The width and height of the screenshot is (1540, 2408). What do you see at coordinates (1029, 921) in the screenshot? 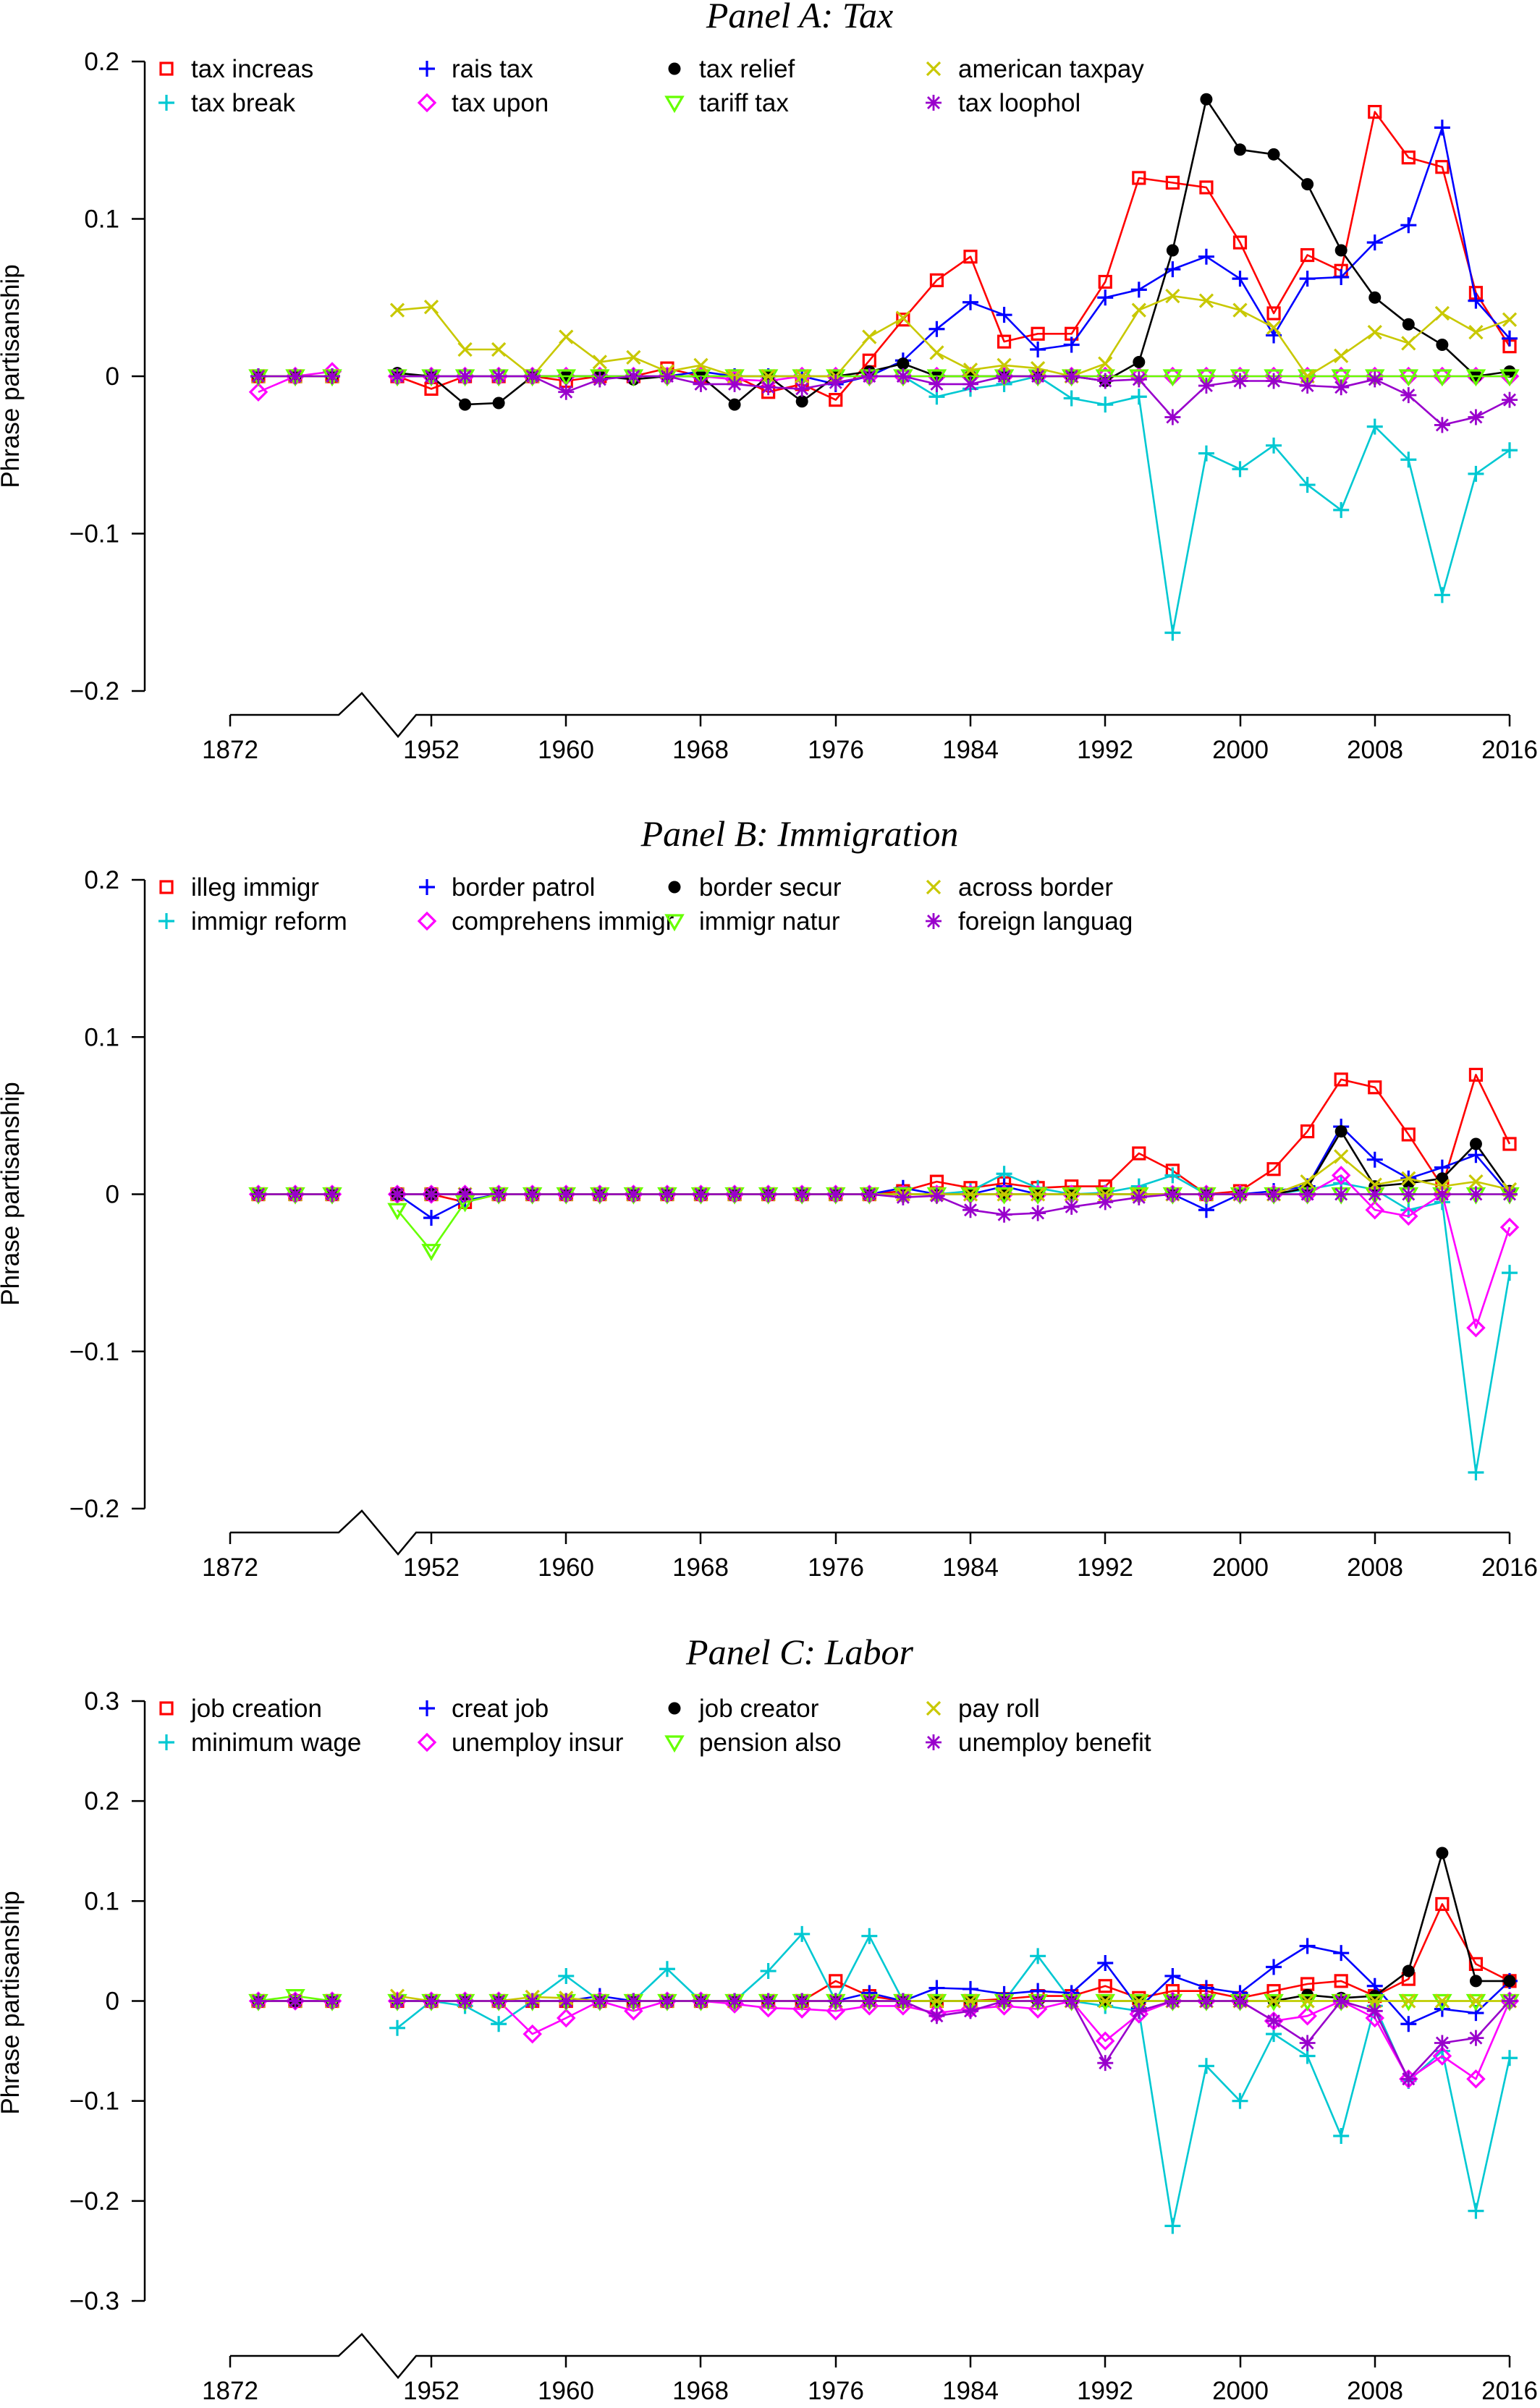
I see `legend-entry: foreign languag` at bounding box center [1029, 921].